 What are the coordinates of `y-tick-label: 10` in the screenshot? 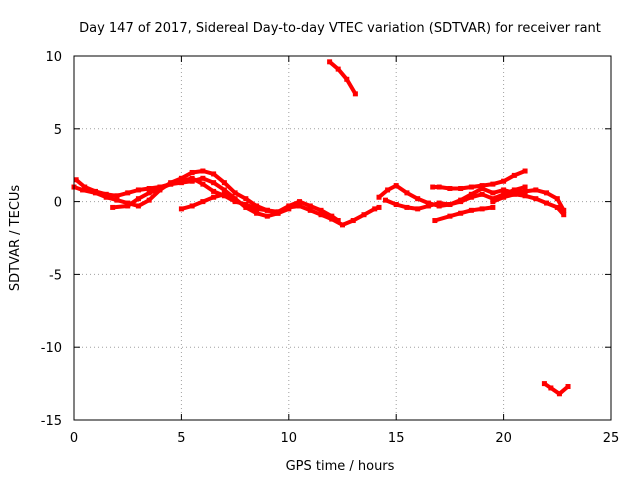 It's located at (53, 57).